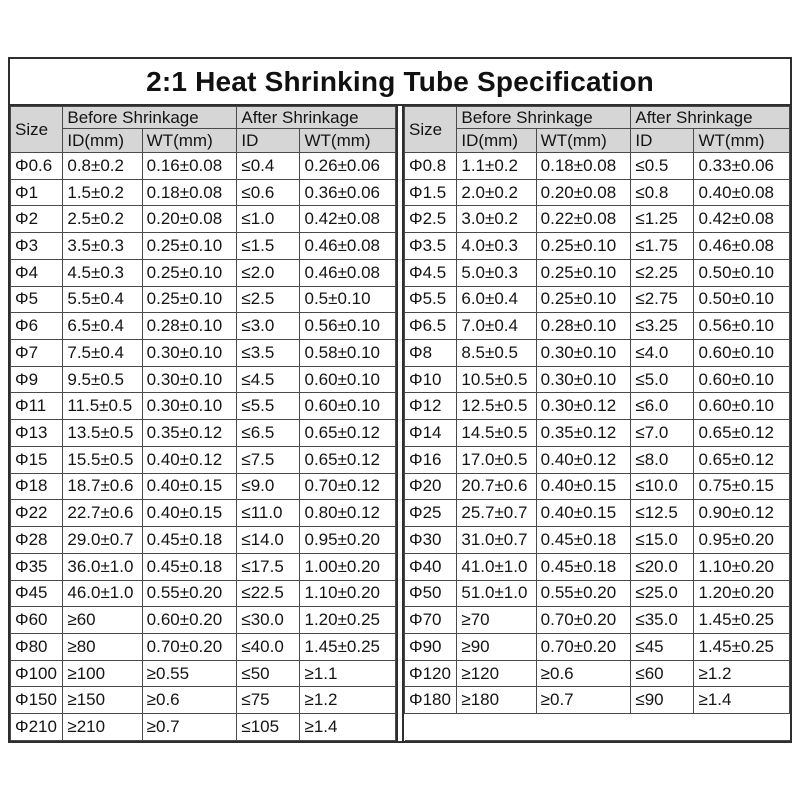  Describe the element at coordinates (102, 673) in the screenshot. I see `value-cell: ≥100` at that location.